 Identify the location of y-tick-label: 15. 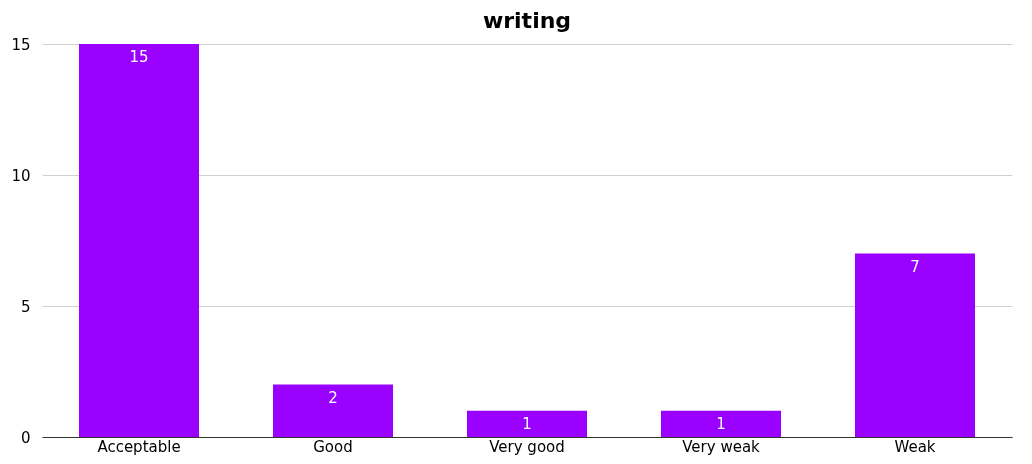
(21, 44).